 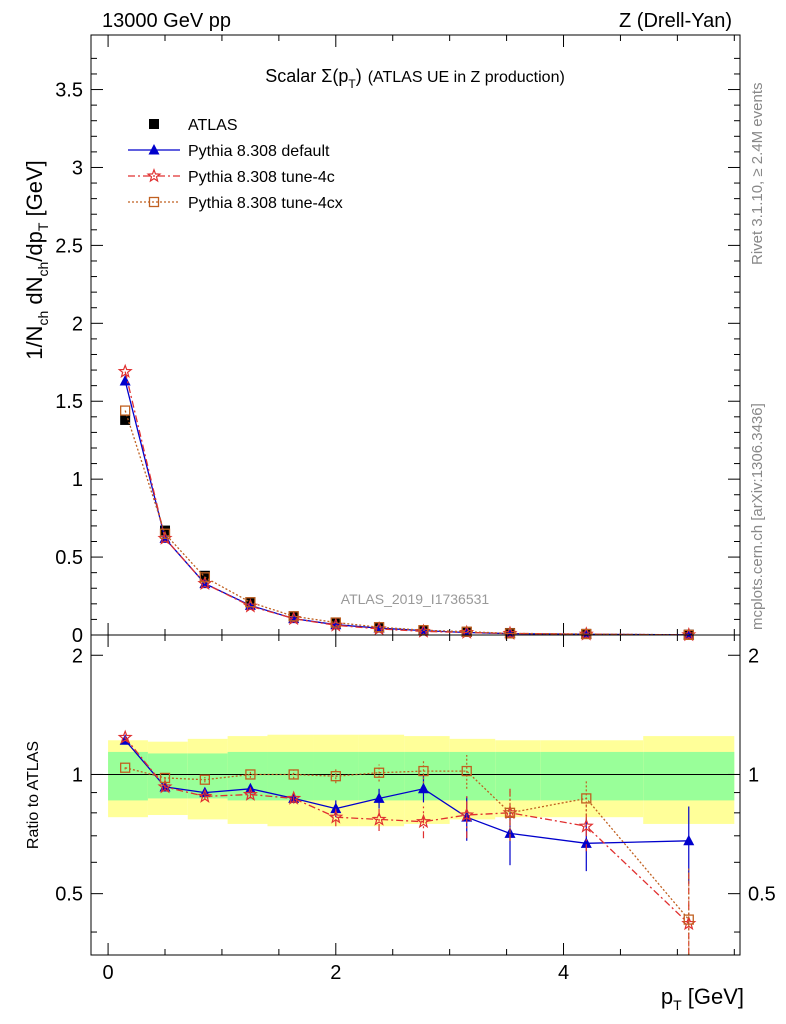 I want to click on x-axis-label-main: p, so click(x=667, y=996).